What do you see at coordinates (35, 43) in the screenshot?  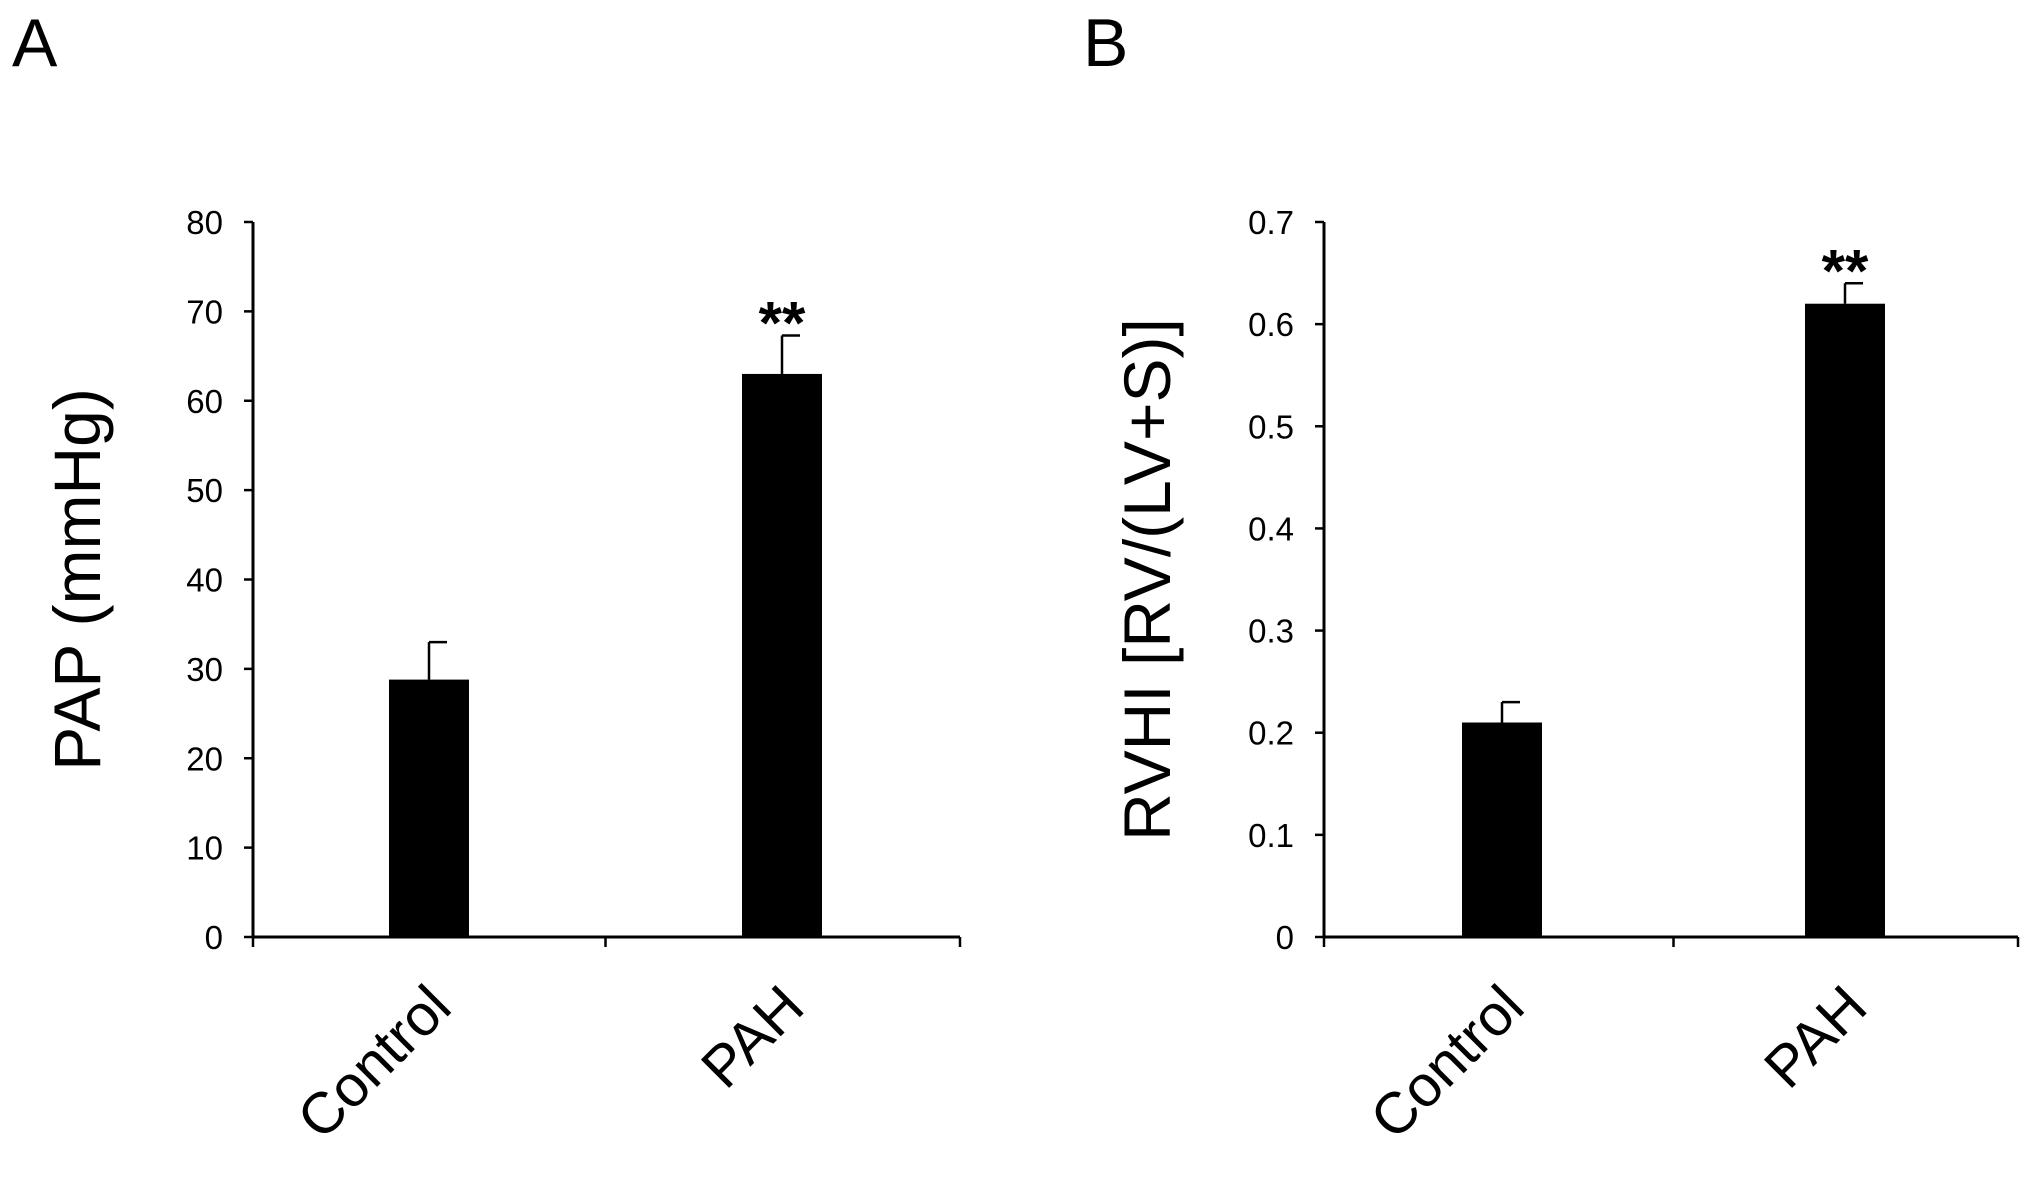 I see `panel-letter: A` at bounding box center [35, 43].